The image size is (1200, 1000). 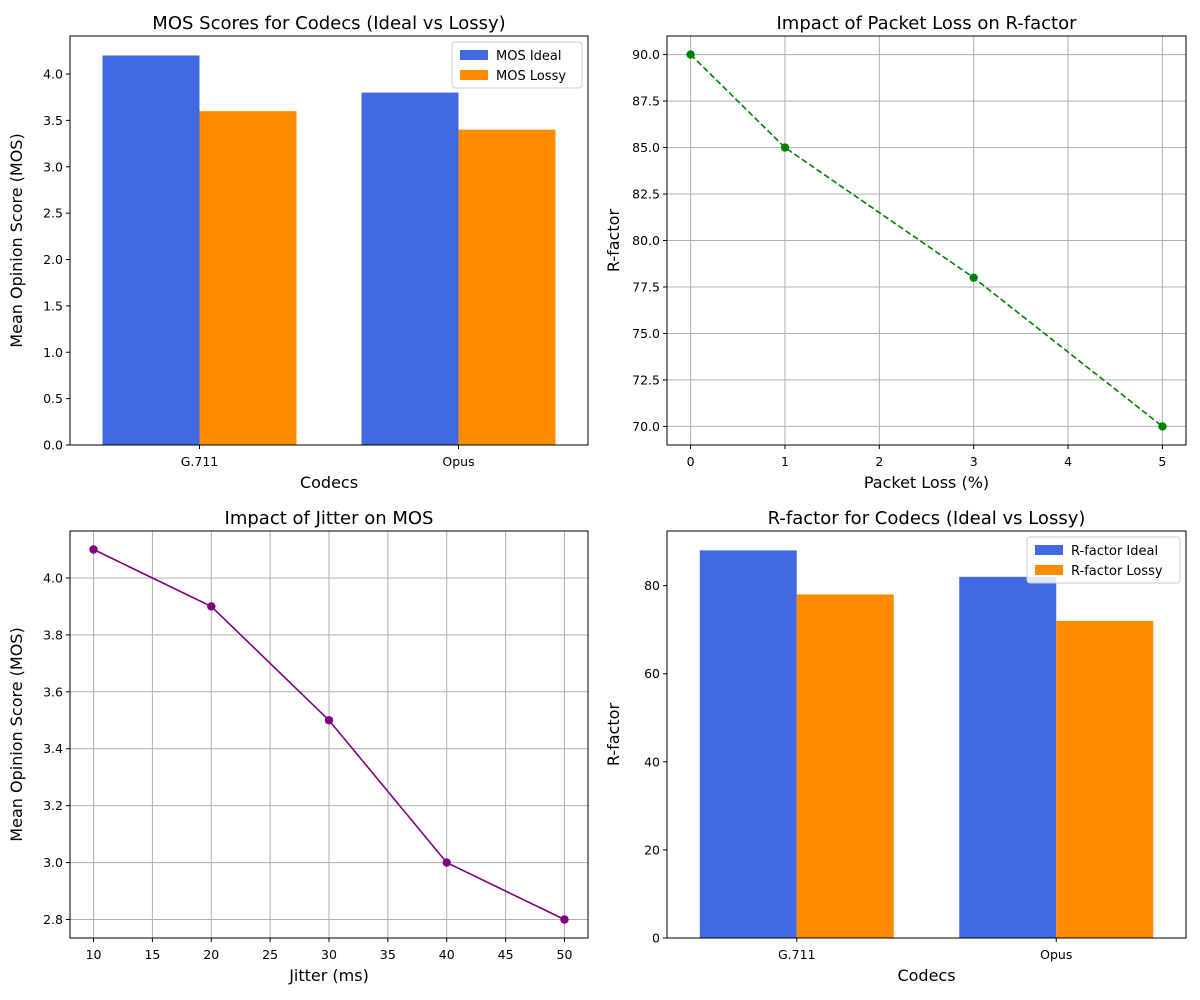 I want to click on y-tick-label: 85.0, so click(x=646, y=147).